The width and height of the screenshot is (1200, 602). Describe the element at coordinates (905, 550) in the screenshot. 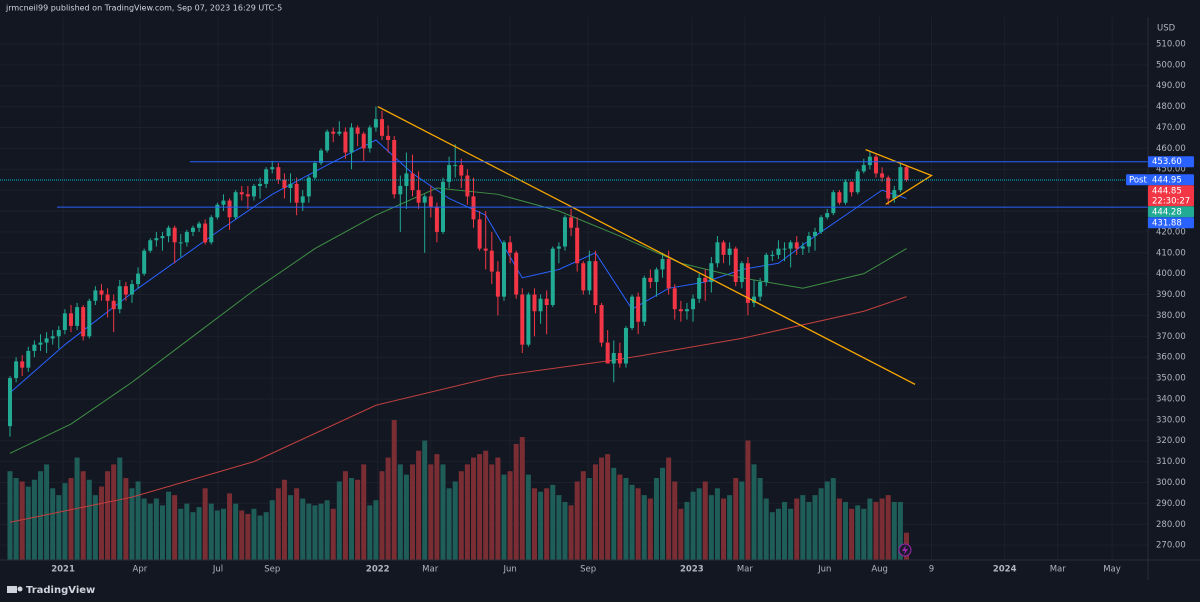

I see `replay-icon` at that location.